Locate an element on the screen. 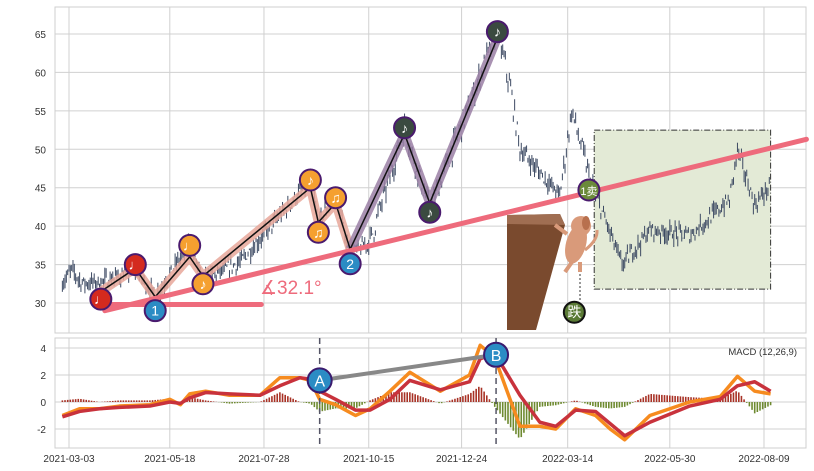 Image resolution: width=814 pixels, height=471 pixels. marker: 2 is located at coordinates (350, 264).